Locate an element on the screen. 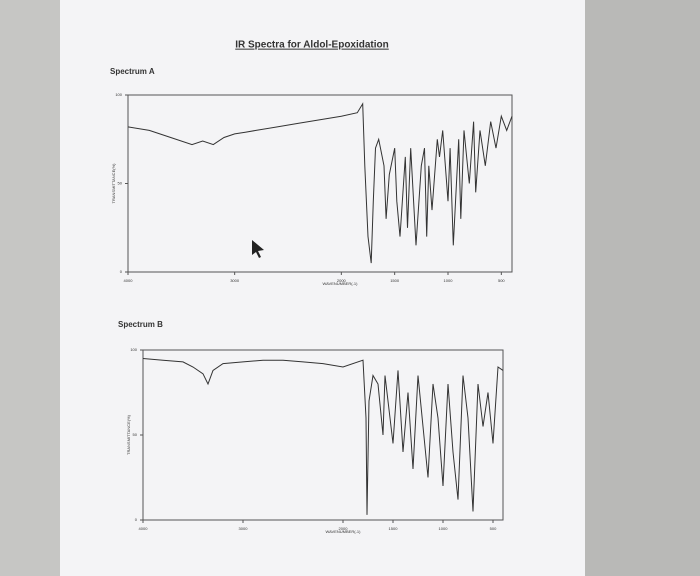 The image size is (700, 576). cursor is located at coordinates (258, 249).